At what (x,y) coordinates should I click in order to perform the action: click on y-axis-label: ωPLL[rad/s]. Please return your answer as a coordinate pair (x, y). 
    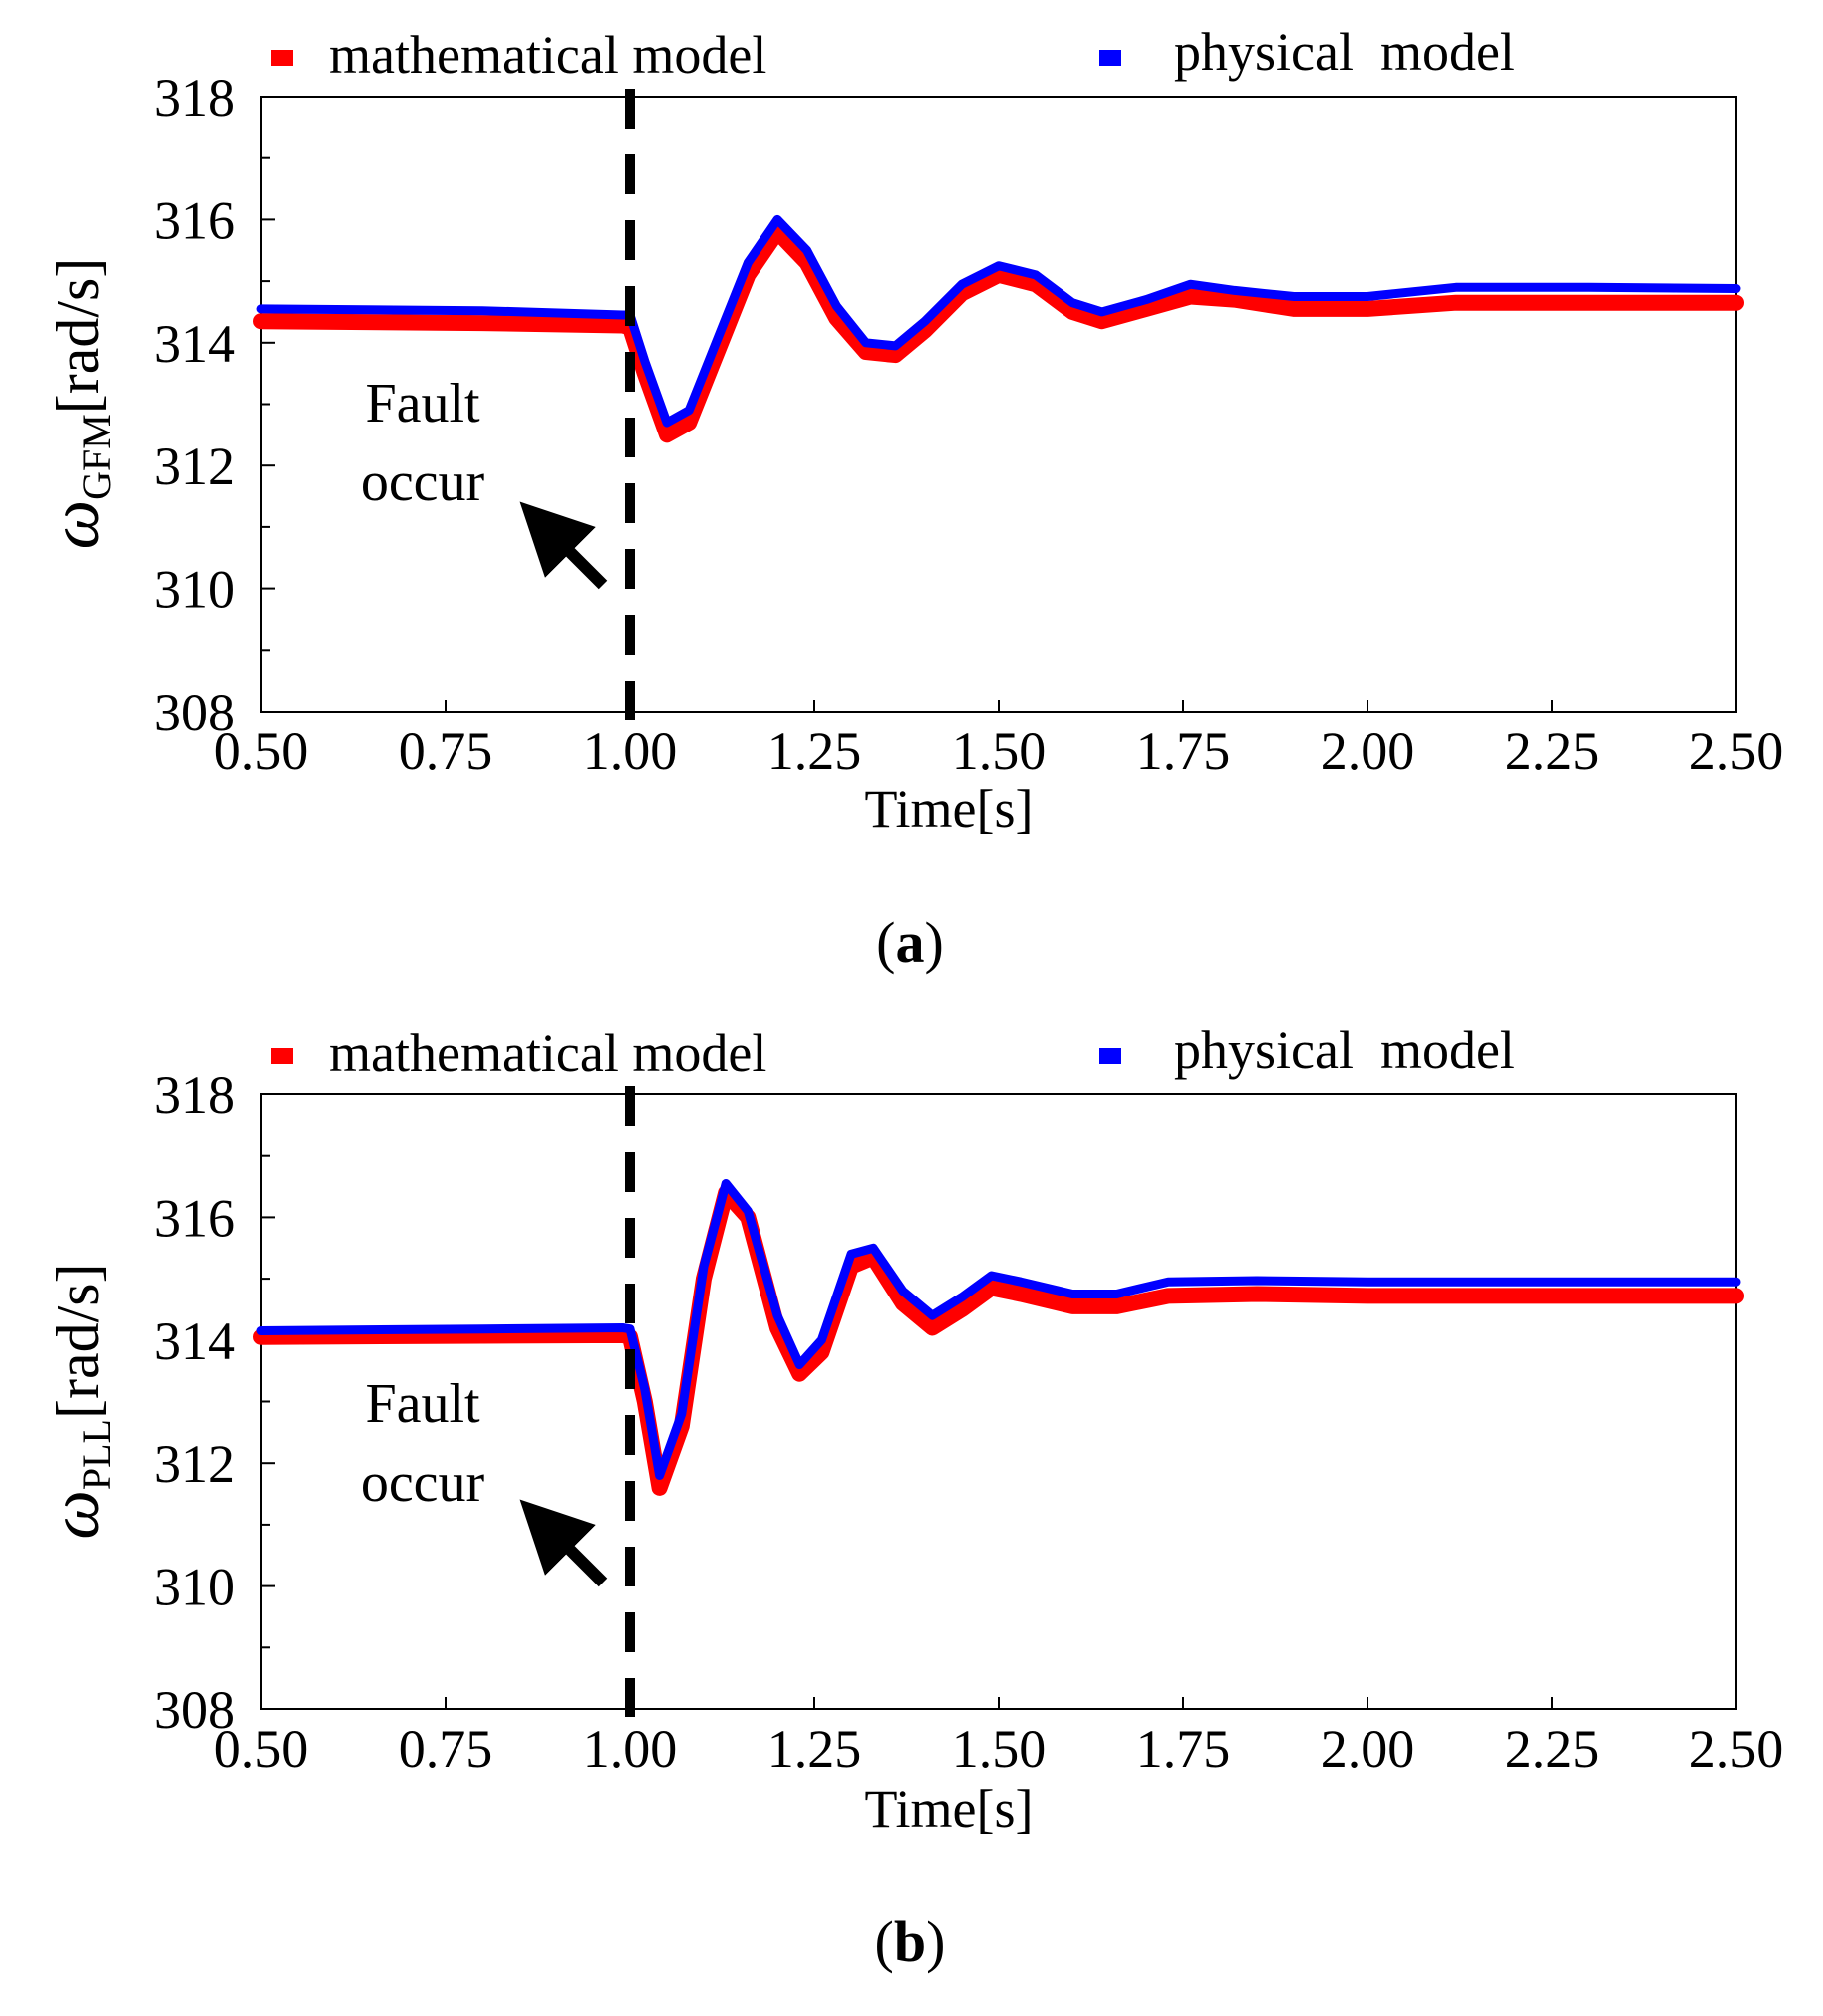
    Looking at the image, I should click on (78, 1401).